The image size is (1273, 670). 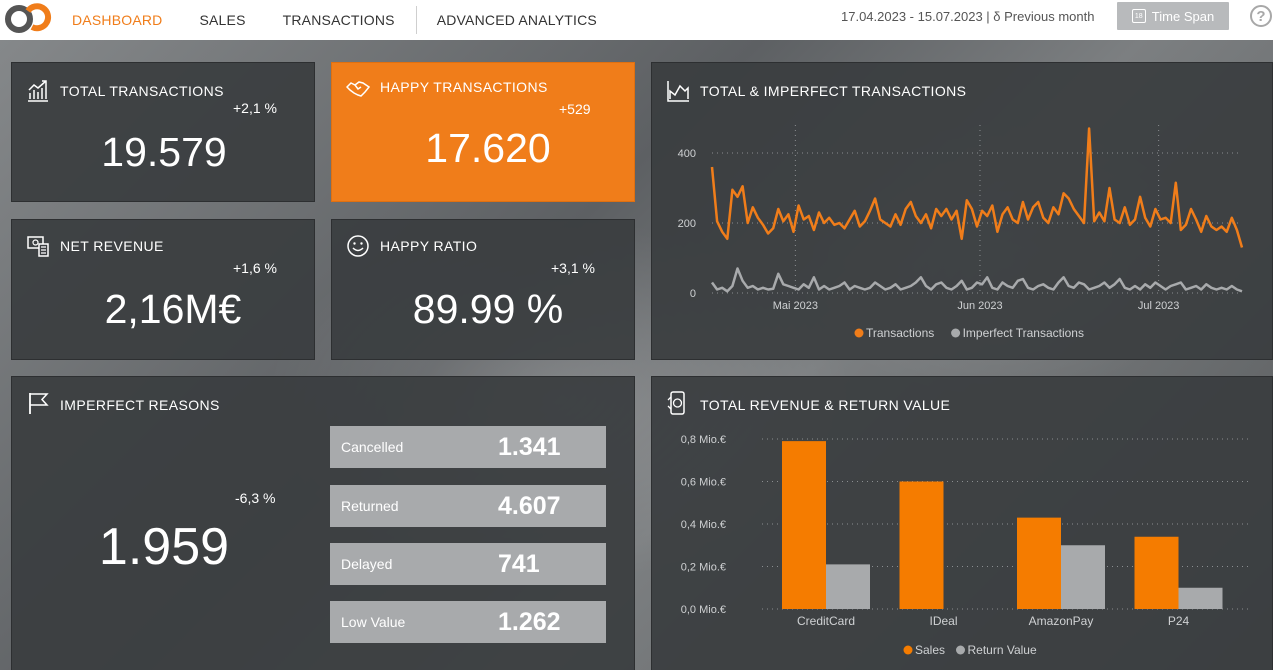 I want to click on chart-title: TOTAL & IMPERFECT TRANSACTIONS, so click(x=833, y=91).